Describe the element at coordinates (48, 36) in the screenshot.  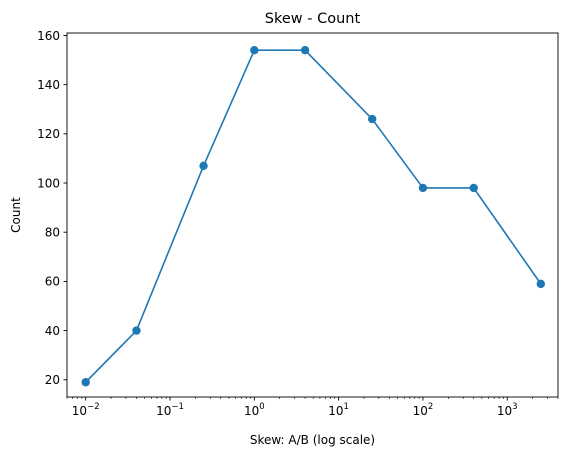
I see `y-tick-label: 160` at that location.